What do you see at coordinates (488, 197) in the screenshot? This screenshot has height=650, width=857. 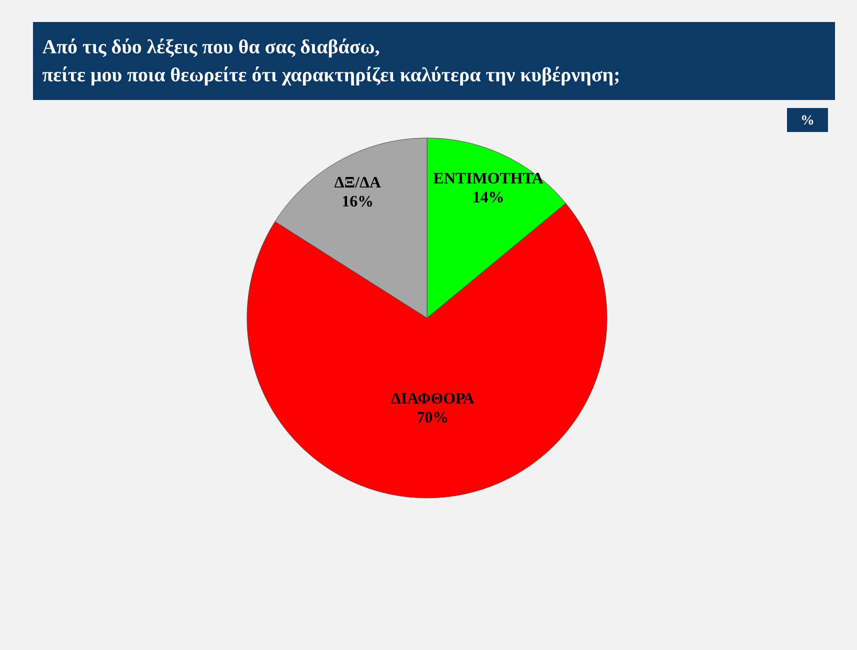 I see `data-label: 14%` at bounding box center [488, 197].